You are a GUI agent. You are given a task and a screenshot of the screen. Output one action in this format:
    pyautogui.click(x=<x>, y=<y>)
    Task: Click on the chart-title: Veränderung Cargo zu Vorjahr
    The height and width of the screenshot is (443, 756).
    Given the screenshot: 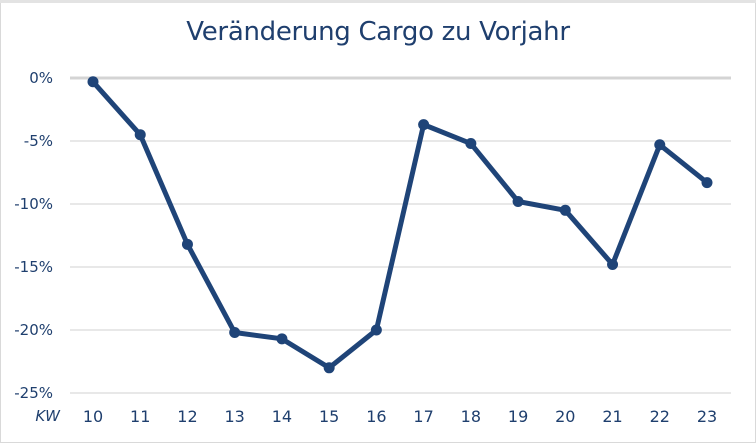 What is the action you would take?
    pyautogui.click(x=378, y=32)
    